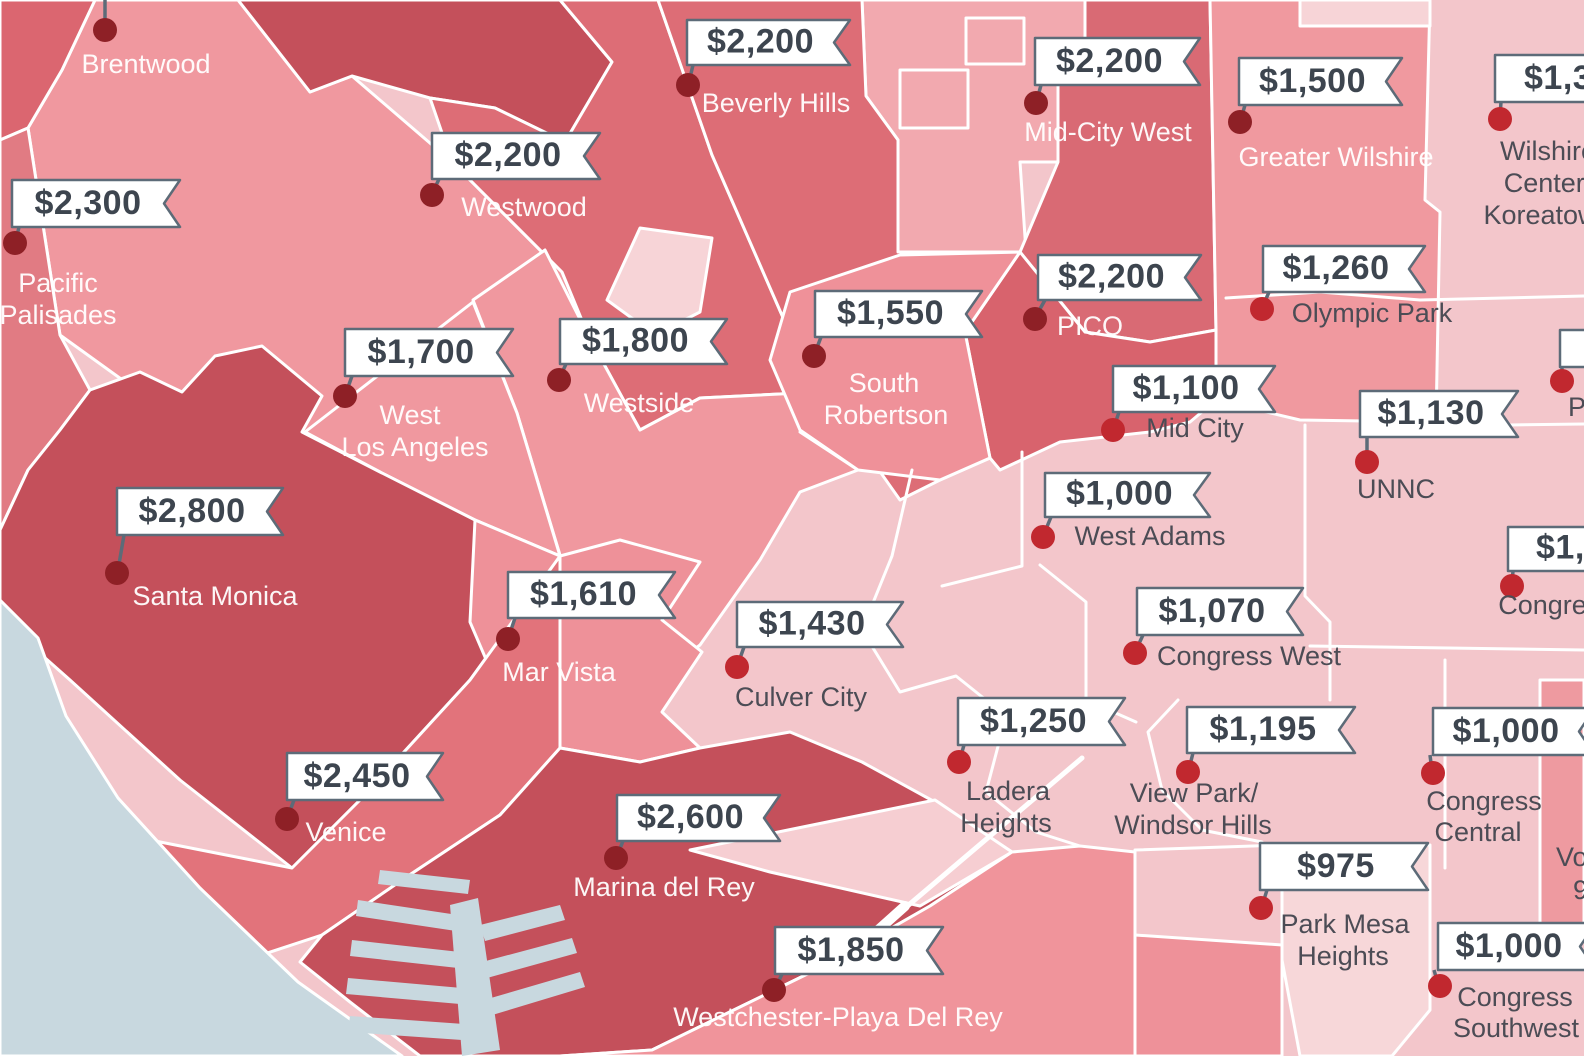  Describe the element at coordinates (1365, 14) in the screenshot. I see `region-pale-band-topright` at that location.